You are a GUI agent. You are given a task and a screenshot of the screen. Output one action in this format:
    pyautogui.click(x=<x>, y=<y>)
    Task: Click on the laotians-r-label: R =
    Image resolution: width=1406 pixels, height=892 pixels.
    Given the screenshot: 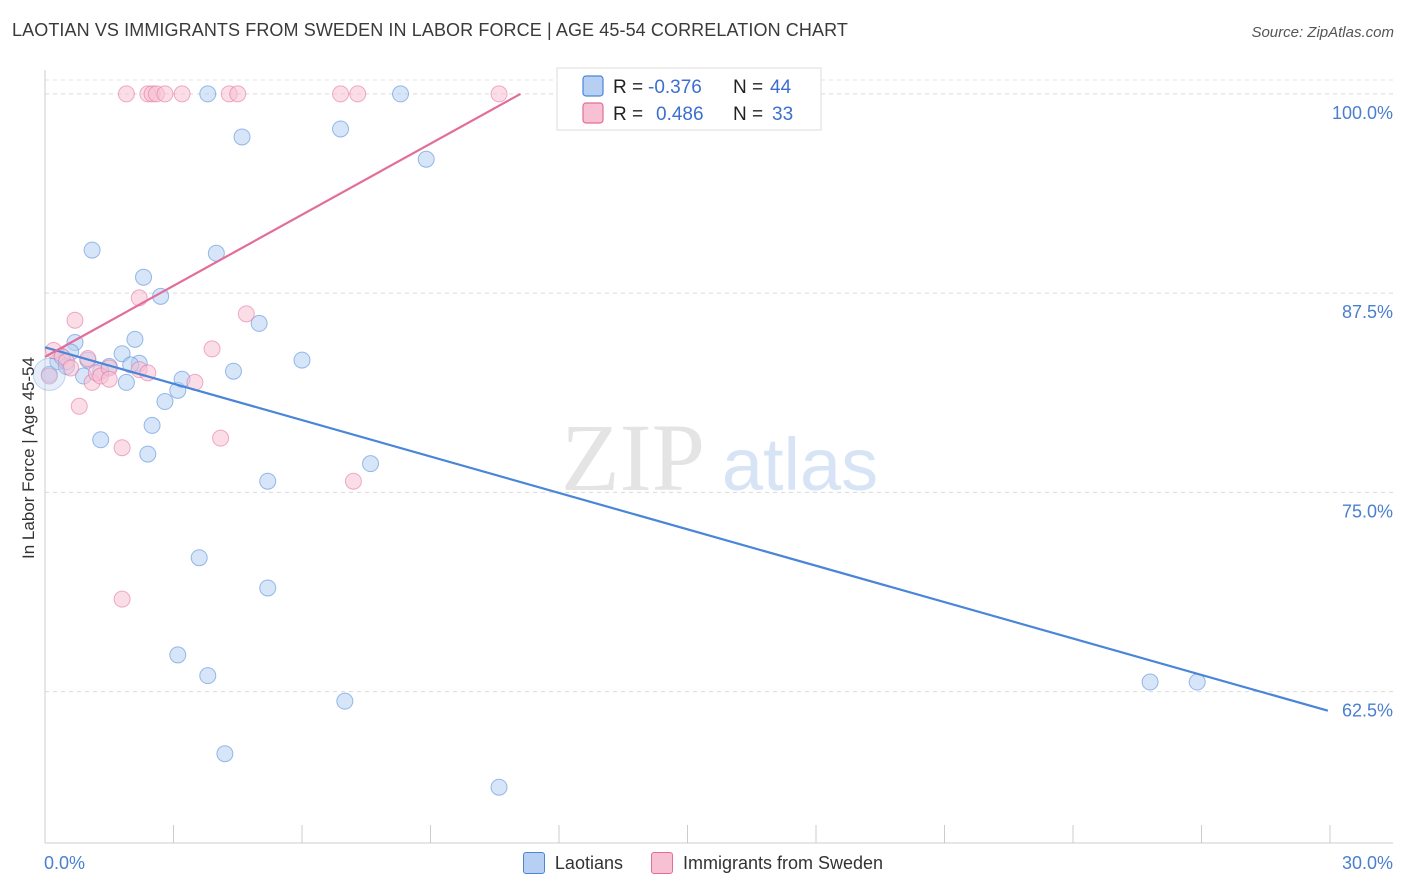 What is the action you would take?
    pyautogui.click(x=628, y=87)
    